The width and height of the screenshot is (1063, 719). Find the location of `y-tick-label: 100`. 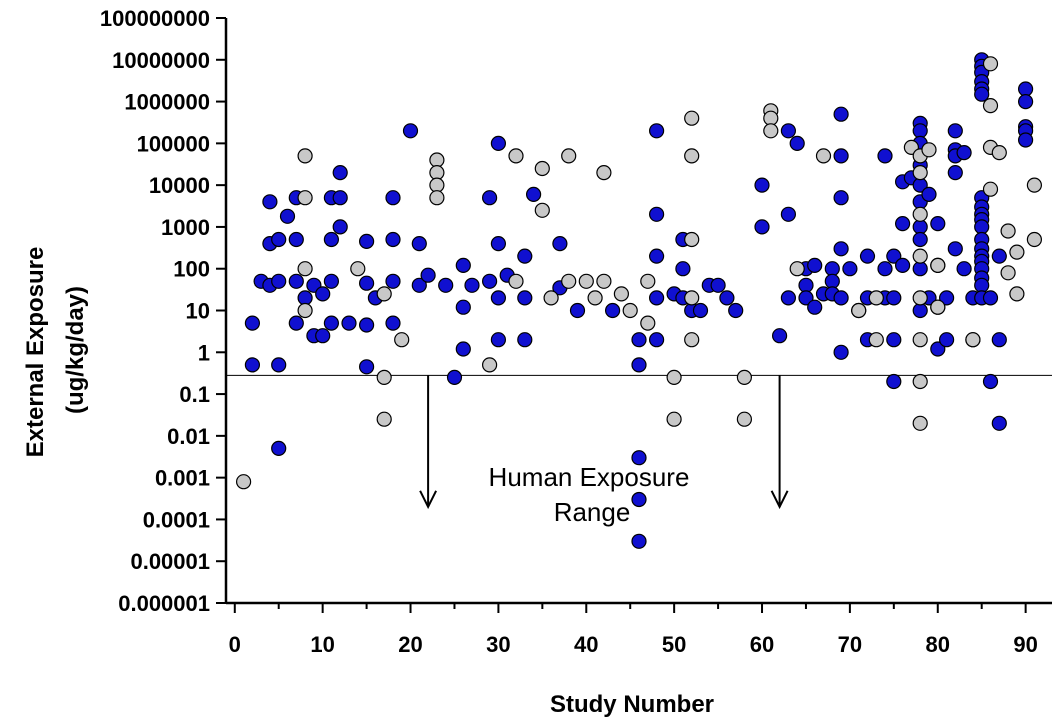

y-tick-label: 100 is located at coordinates (191, 269).